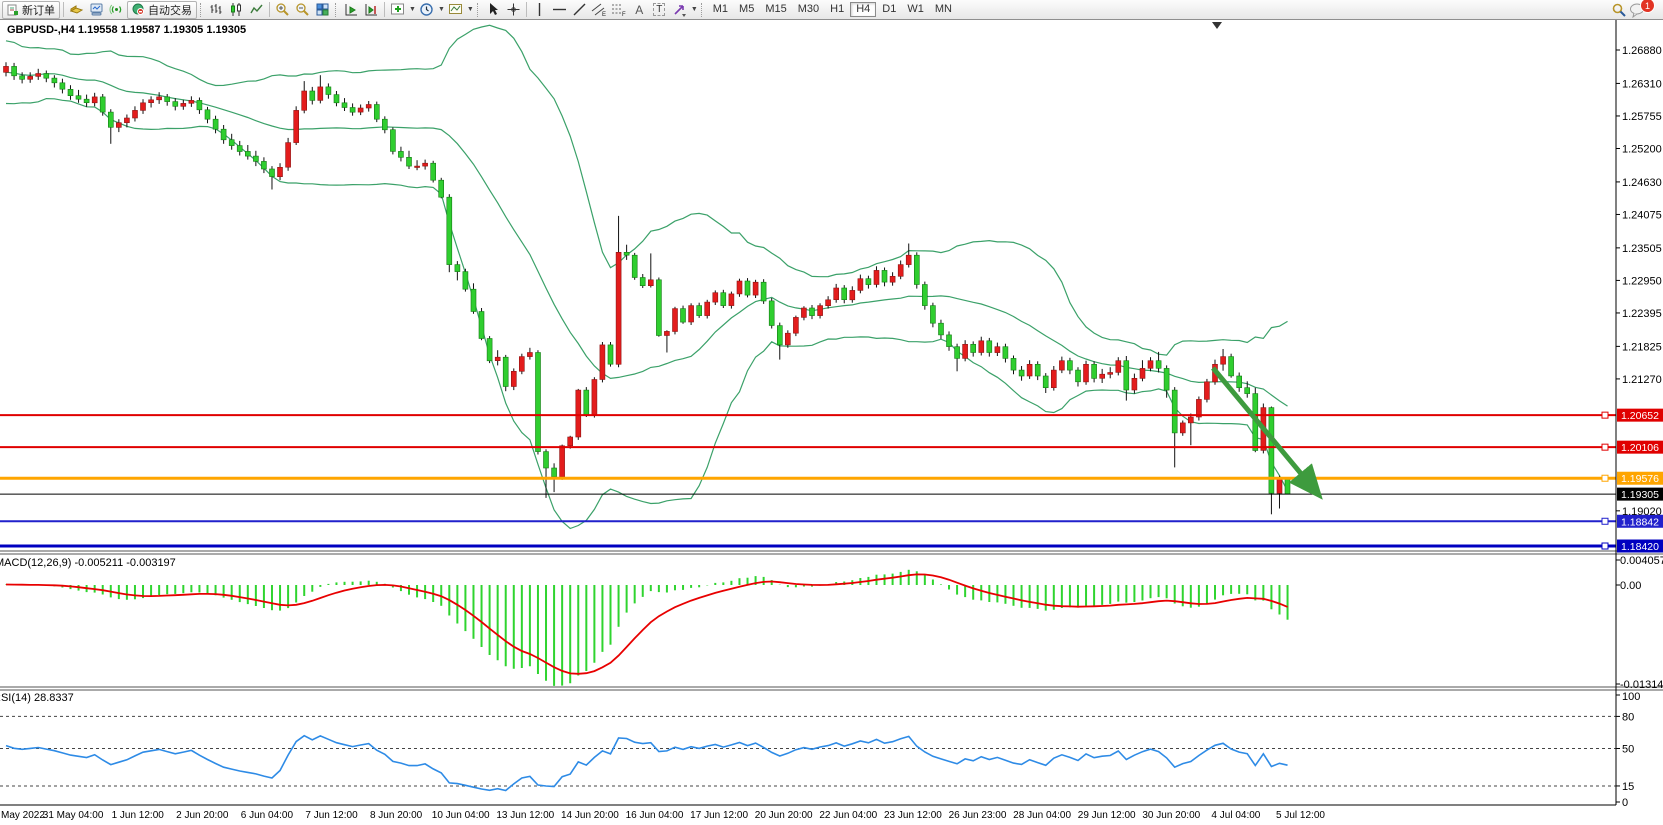 This screenshot has height=825, width=1663. I want to click on auto-trading-icon, so click(138, 9).